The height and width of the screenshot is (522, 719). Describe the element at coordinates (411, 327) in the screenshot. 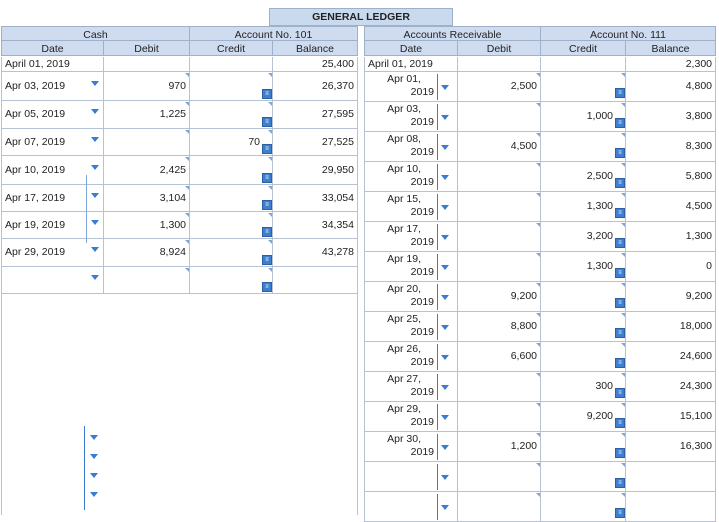

I see `right-row-date-cell: Apr 25, 2019` at that location.